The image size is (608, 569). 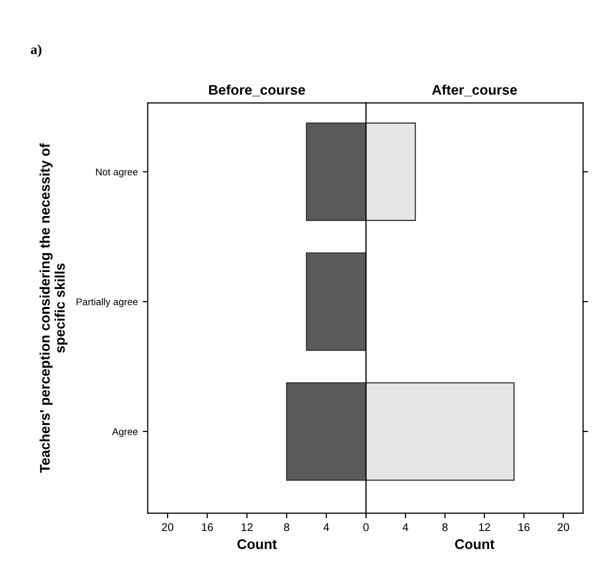 I want to click on chart-title: Before_course, so click(x=257, y=90).